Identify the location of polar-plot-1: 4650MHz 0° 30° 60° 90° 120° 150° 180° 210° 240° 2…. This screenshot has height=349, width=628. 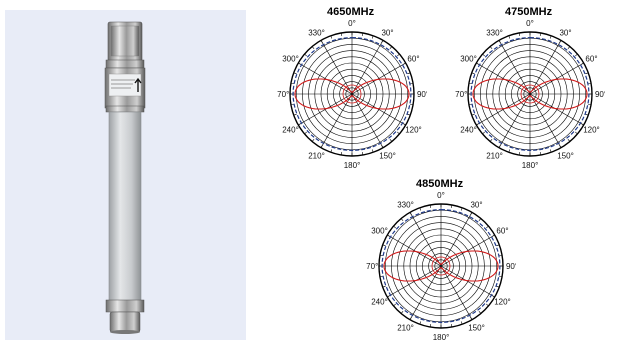
(351, 94).